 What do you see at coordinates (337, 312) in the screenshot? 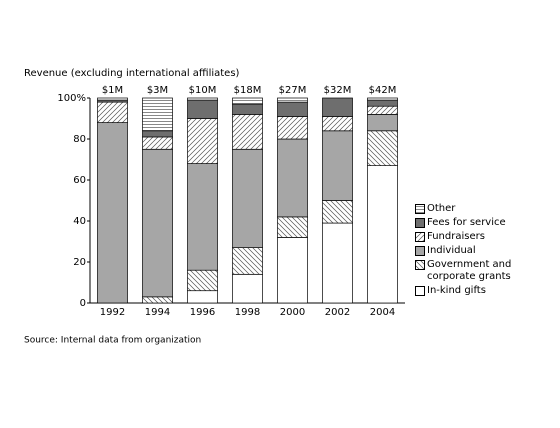
I see `x-tick-label: 2002` at bounding box center [337, 312].